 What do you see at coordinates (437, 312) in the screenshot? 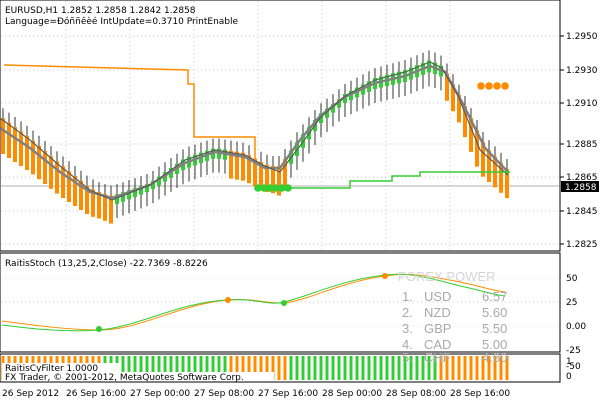
I see `forex-currency: NZD` at bounding box center [437, 312].